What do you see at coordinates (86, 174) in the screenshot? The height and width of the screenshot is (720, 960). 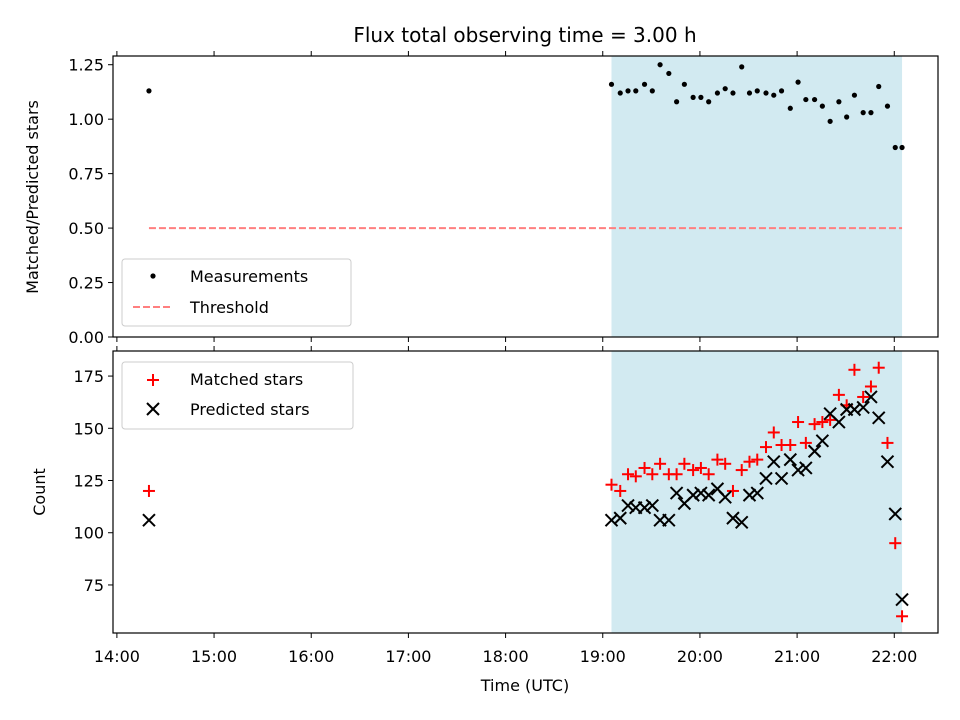 I see `top-y-tick-label: 0.75` at bounding box center [86, 174].